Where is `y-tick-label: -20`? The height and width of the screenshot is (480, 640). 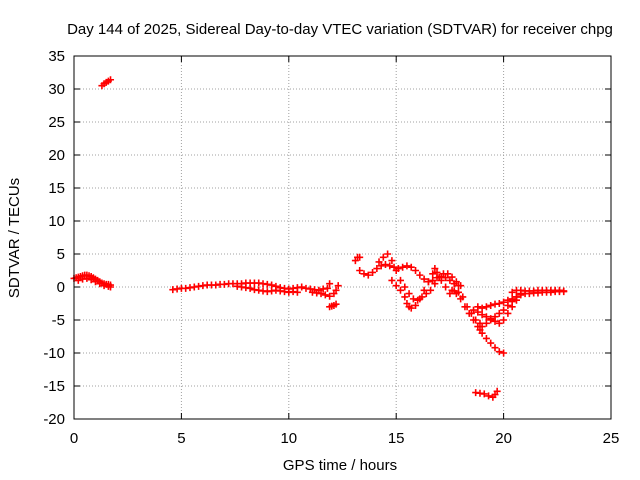
y-tick-label: -20 is located at coordinates (54, 419).